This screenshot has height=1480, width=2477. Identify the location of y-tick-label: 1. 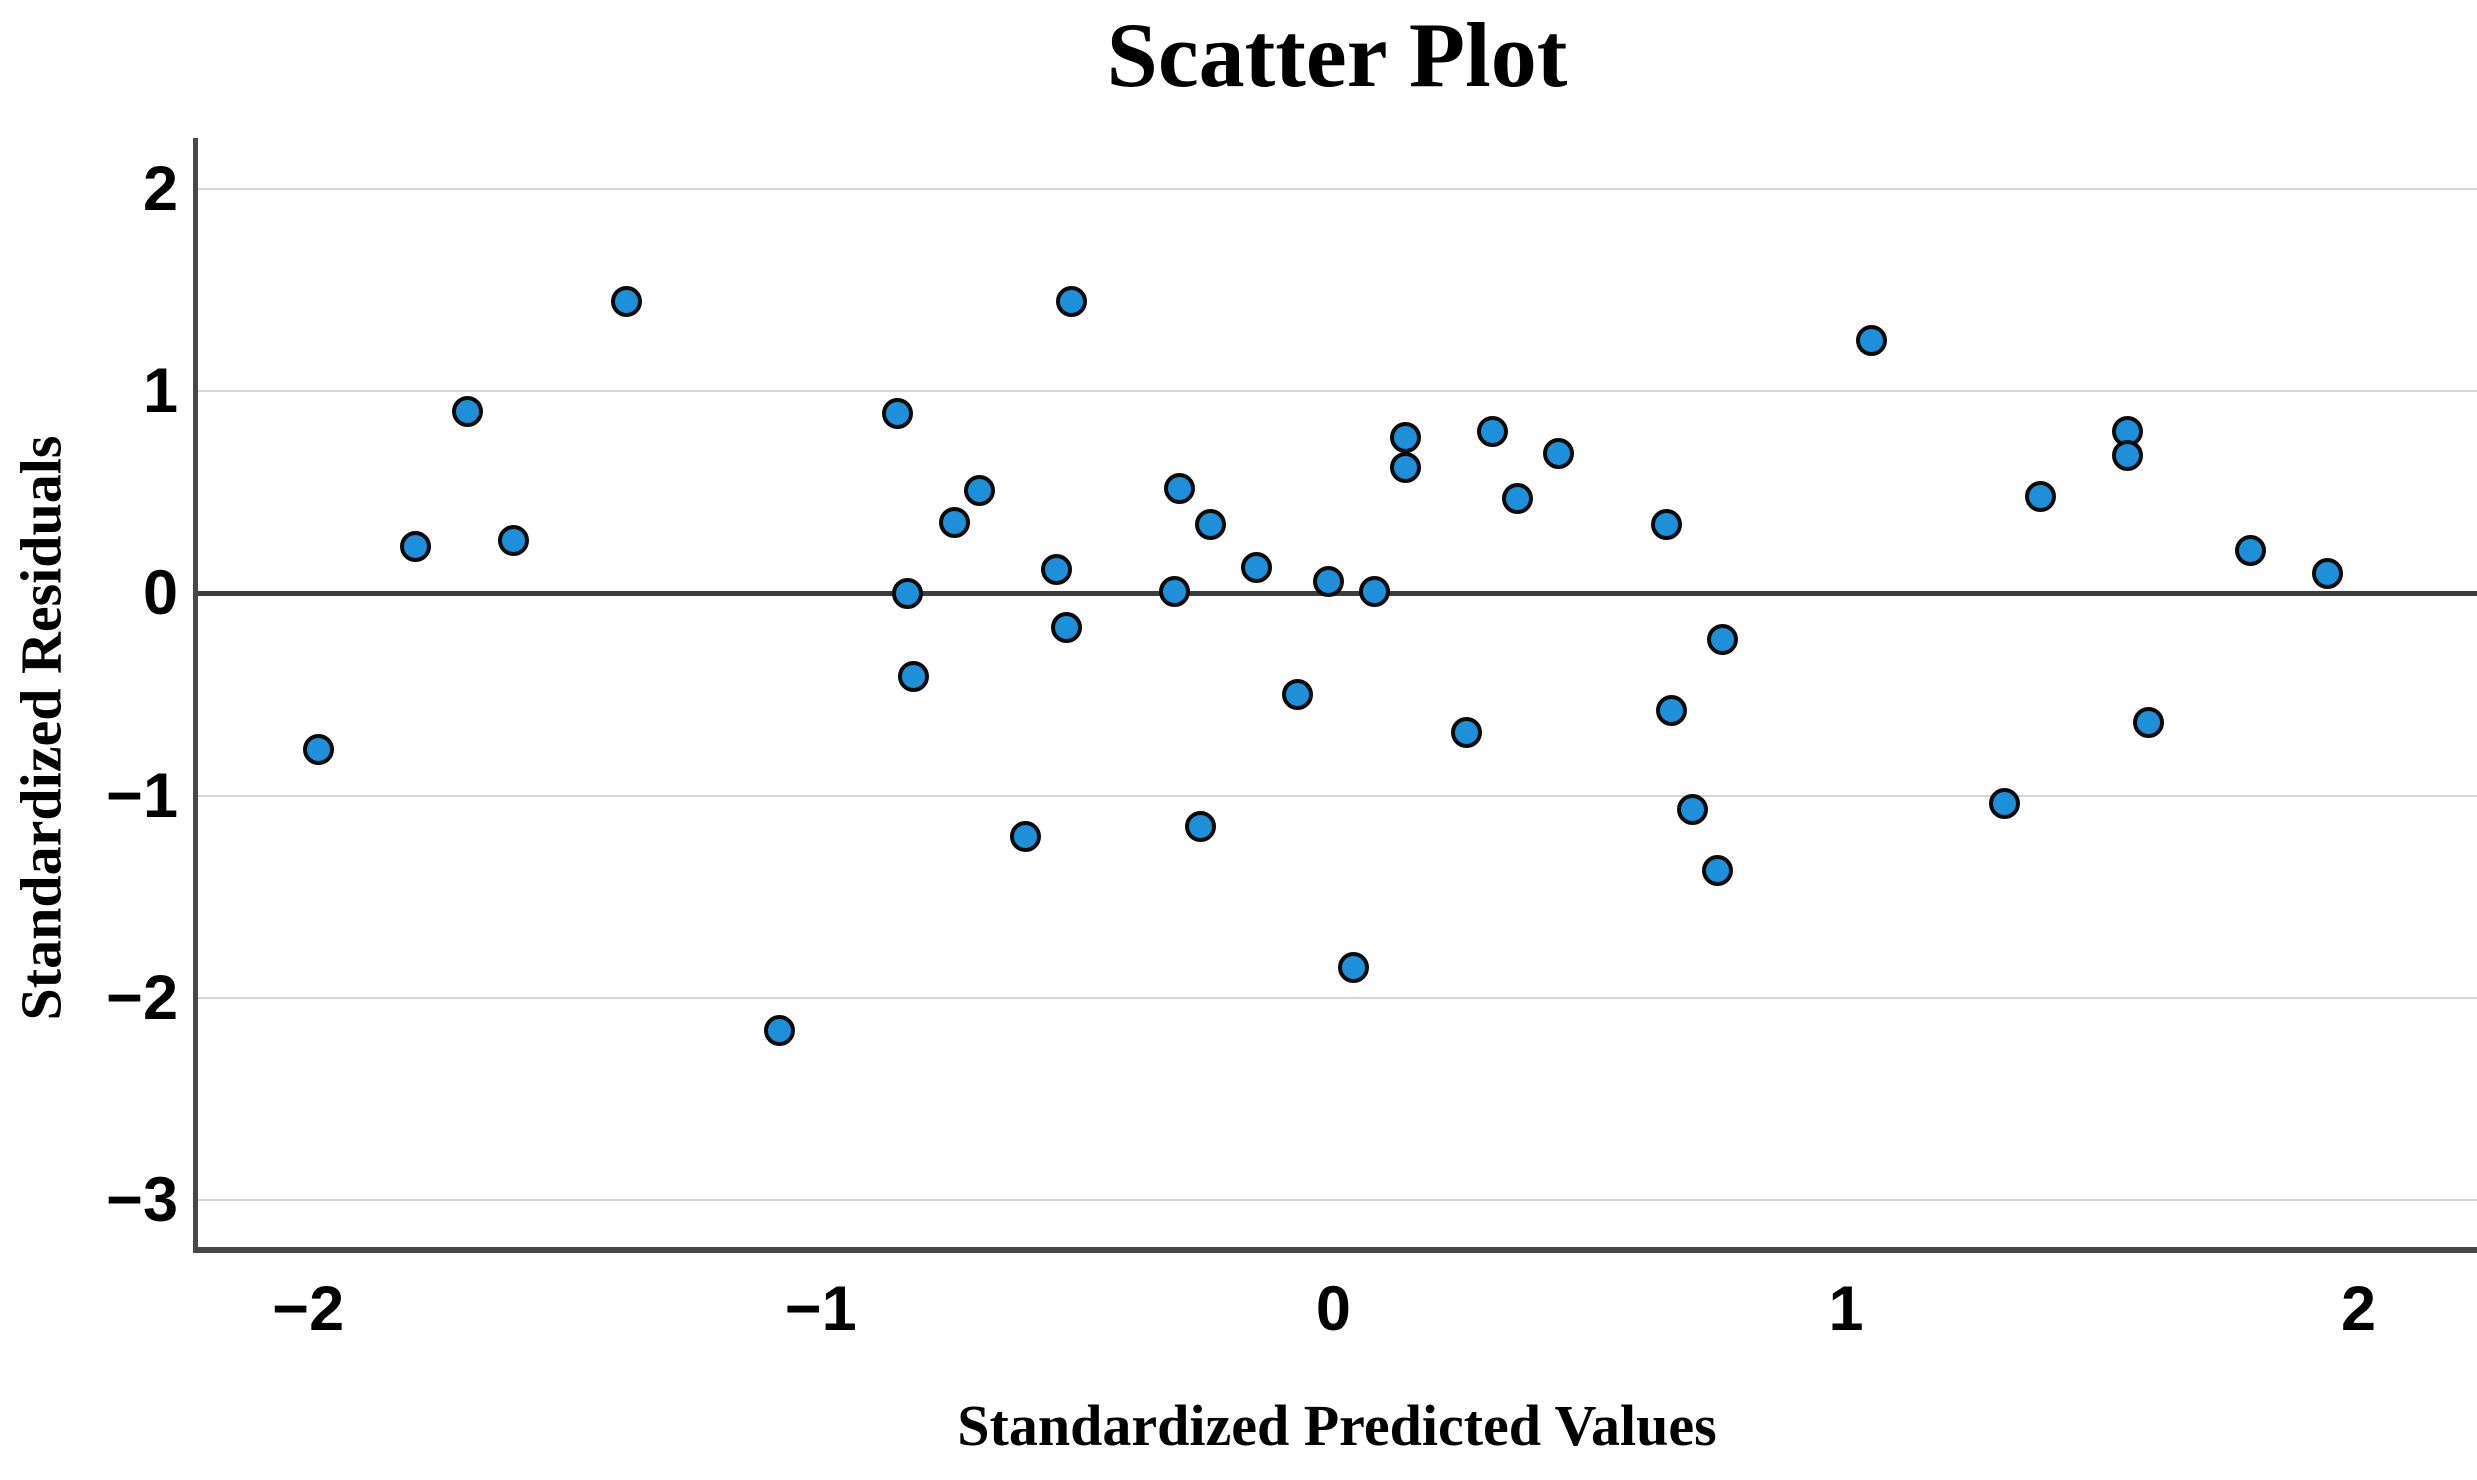
(160, 390).